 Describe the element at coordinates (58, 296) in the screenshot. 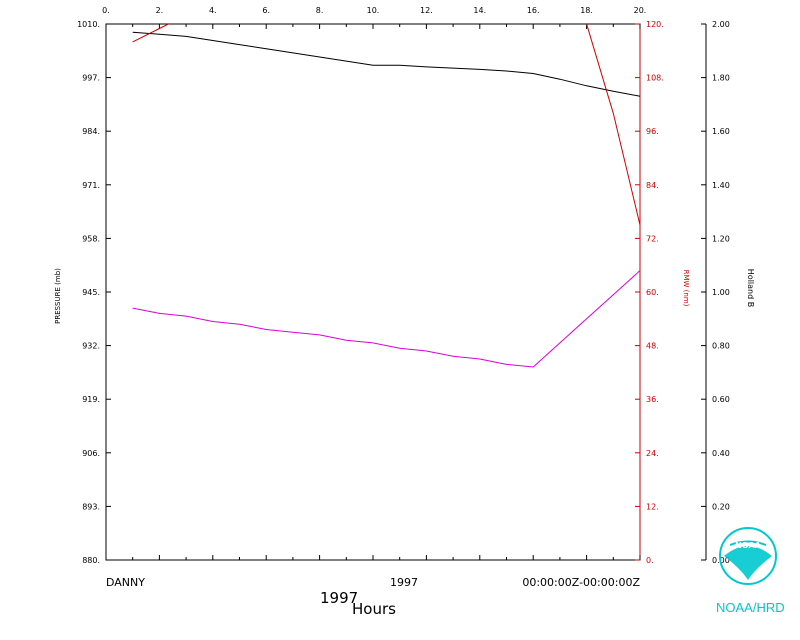

I see `y-left-axis-title: PRESSURE (mb)` at that location.